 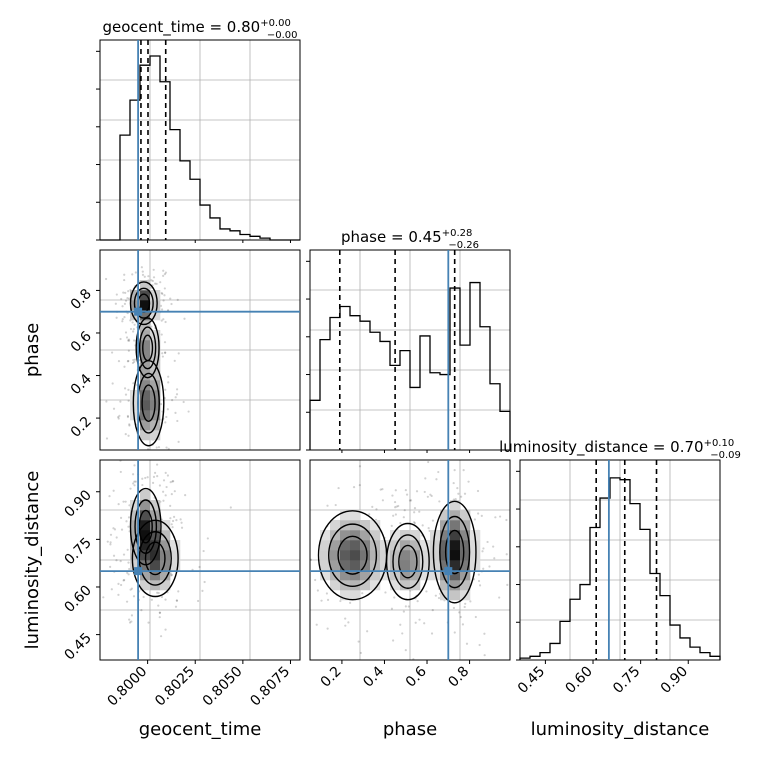 I want to click on panel-title-geocent_time: geocent_time = 0.80+0.00 −0.00, so click(x=200, y=29).